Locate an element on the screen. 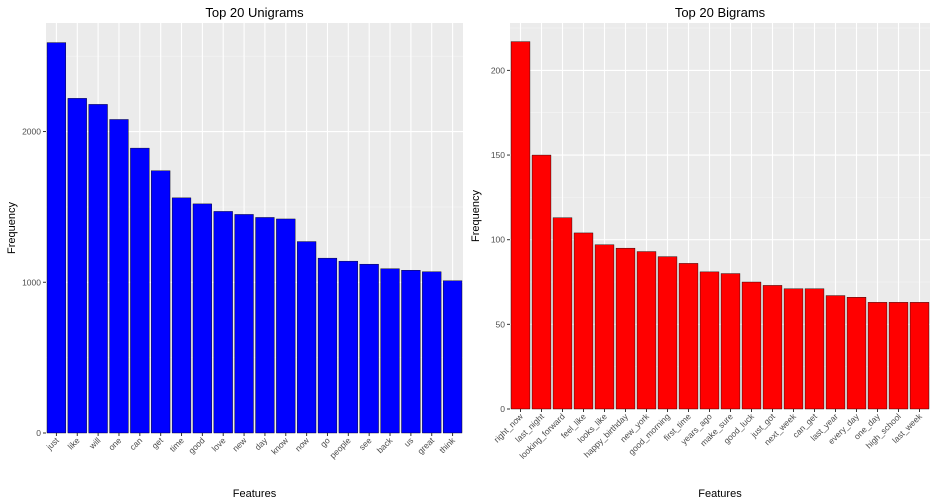  chart-title: Top 20 Bigrams is located at coordinates (720, 12).